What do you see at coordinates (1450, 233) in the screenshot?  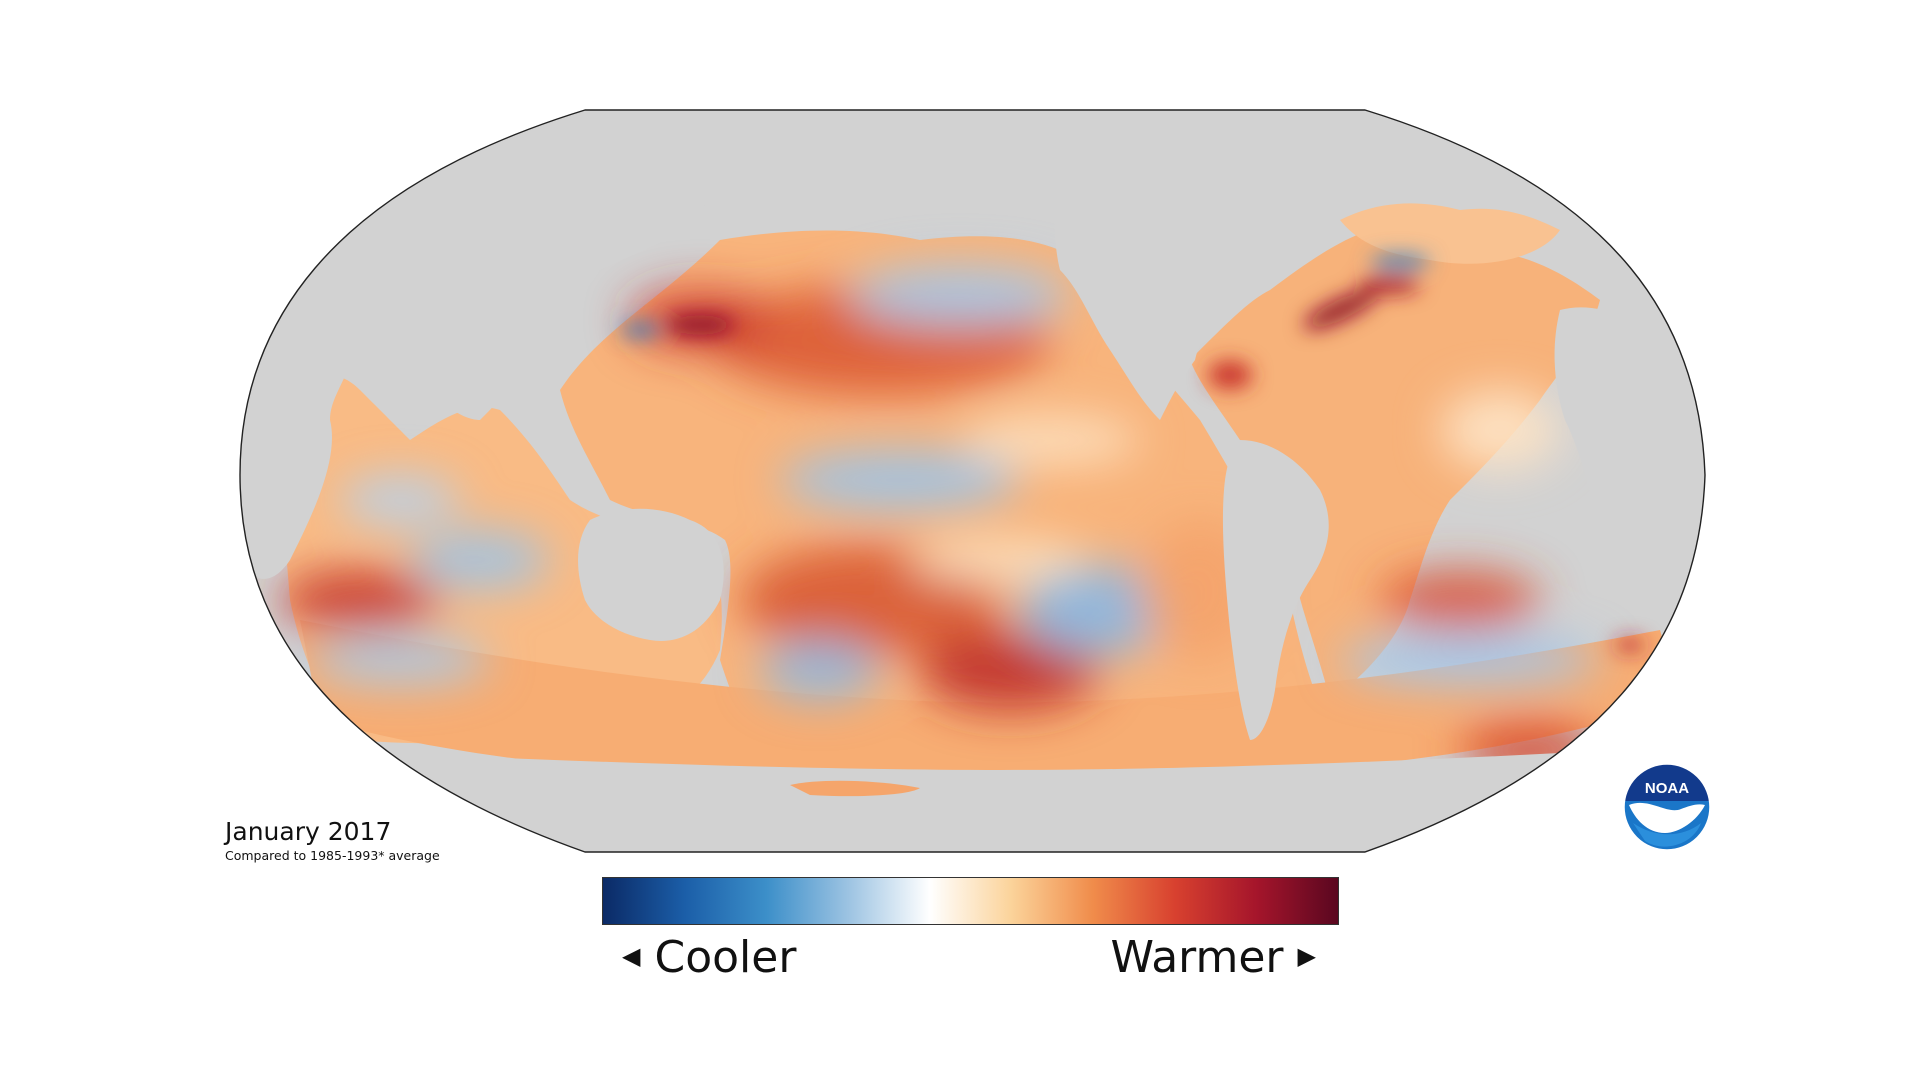 I see `arctic-atlantic` at bounding box center [1450, 233].